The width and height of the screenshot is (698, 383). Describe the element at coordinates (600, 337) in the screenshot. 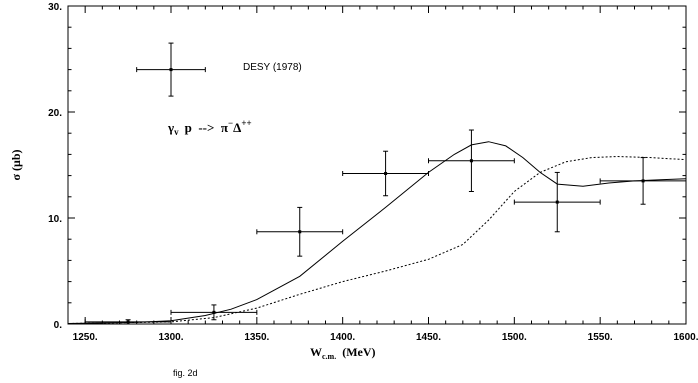

I see `x-tick-label: 1550.` at that location.